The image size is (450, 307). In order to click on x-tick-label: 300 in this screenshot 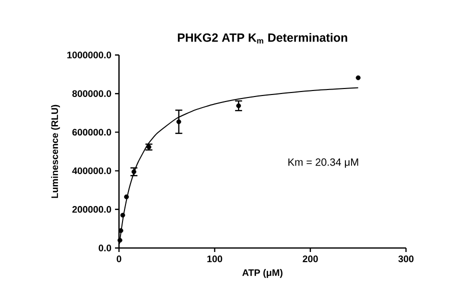, I will do `click(406, 259)`.